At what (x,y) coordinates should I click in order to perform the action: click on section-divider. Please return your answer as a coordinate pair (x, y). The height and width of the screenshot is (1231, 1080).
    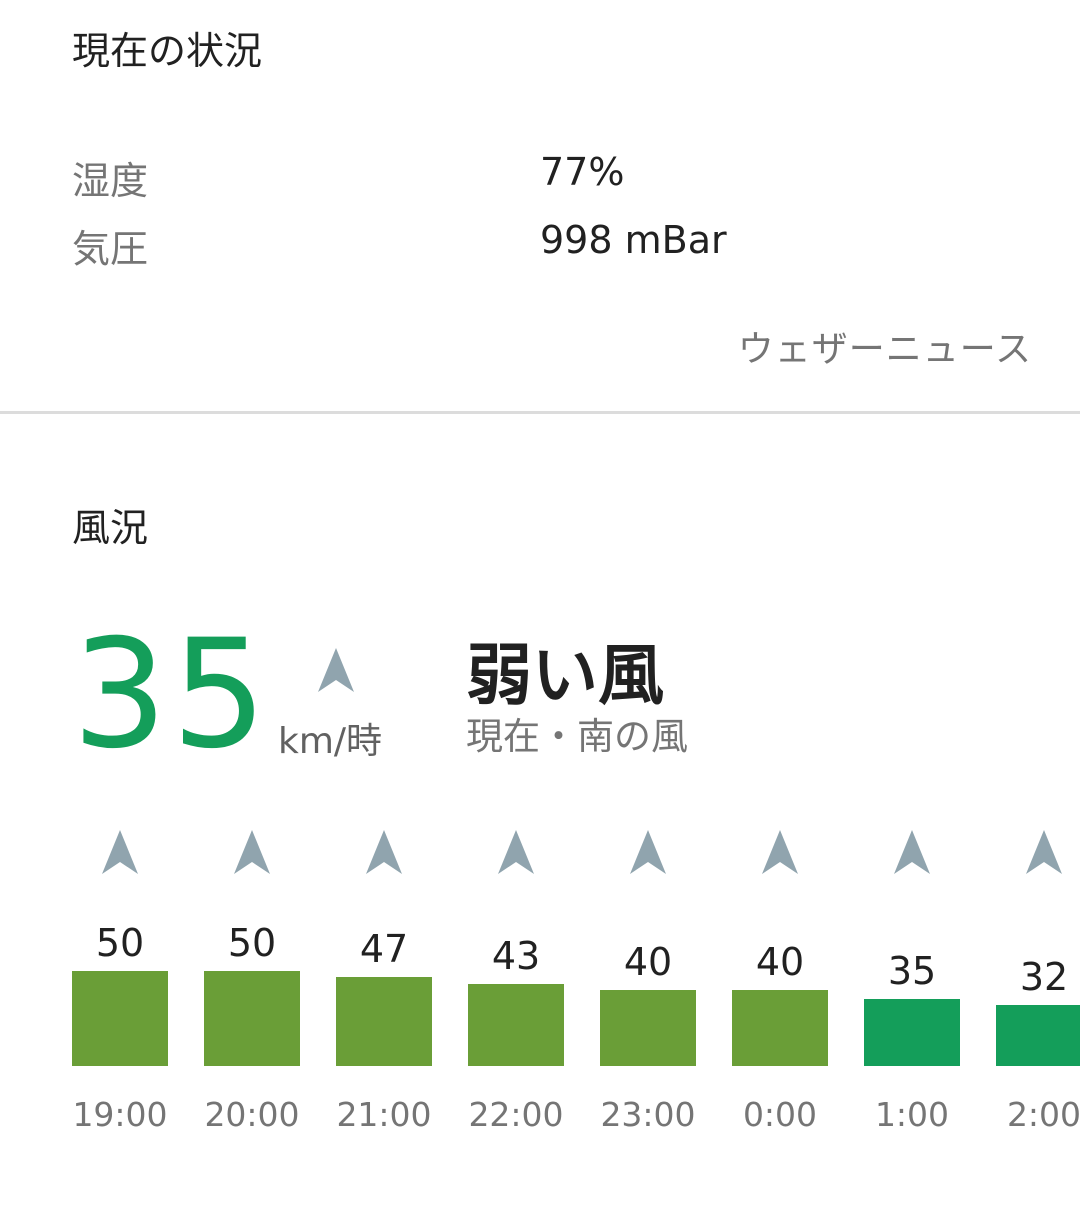
    Looking at the image, I should click on (540, 412).